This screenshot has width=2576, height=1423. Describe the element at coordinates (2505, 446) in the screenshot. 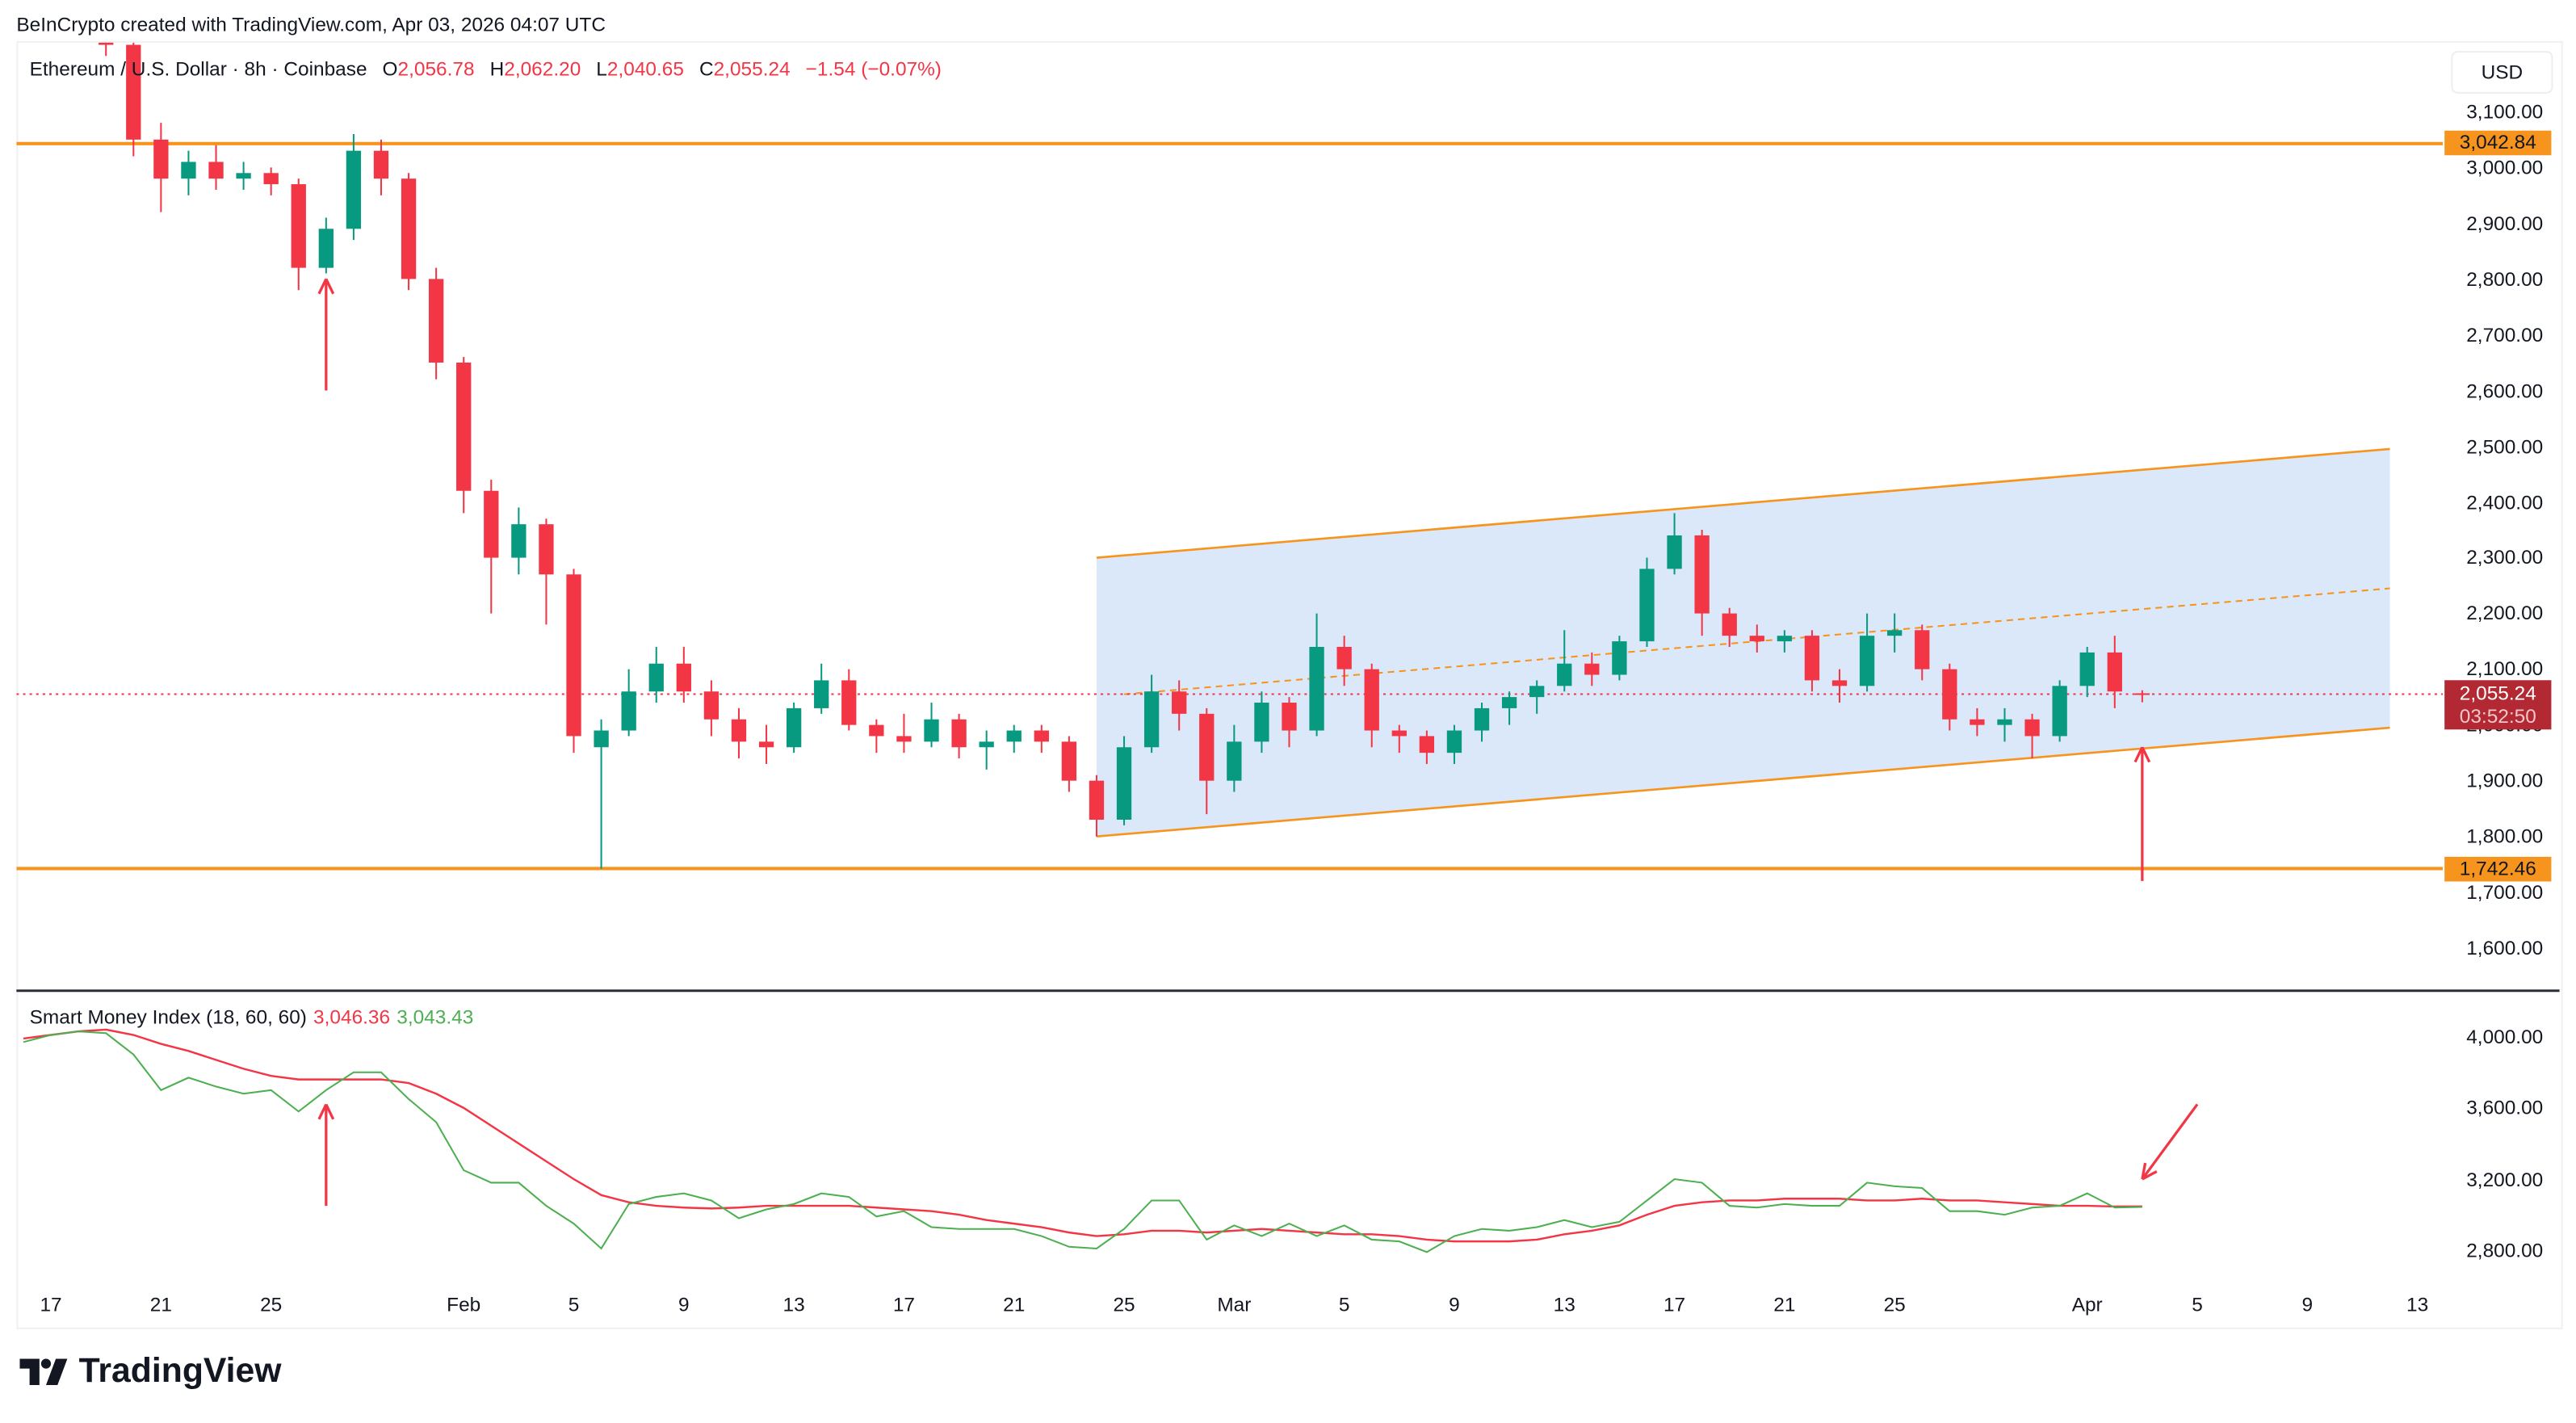

I see `price-tick-label: 2,500.00` at that location.